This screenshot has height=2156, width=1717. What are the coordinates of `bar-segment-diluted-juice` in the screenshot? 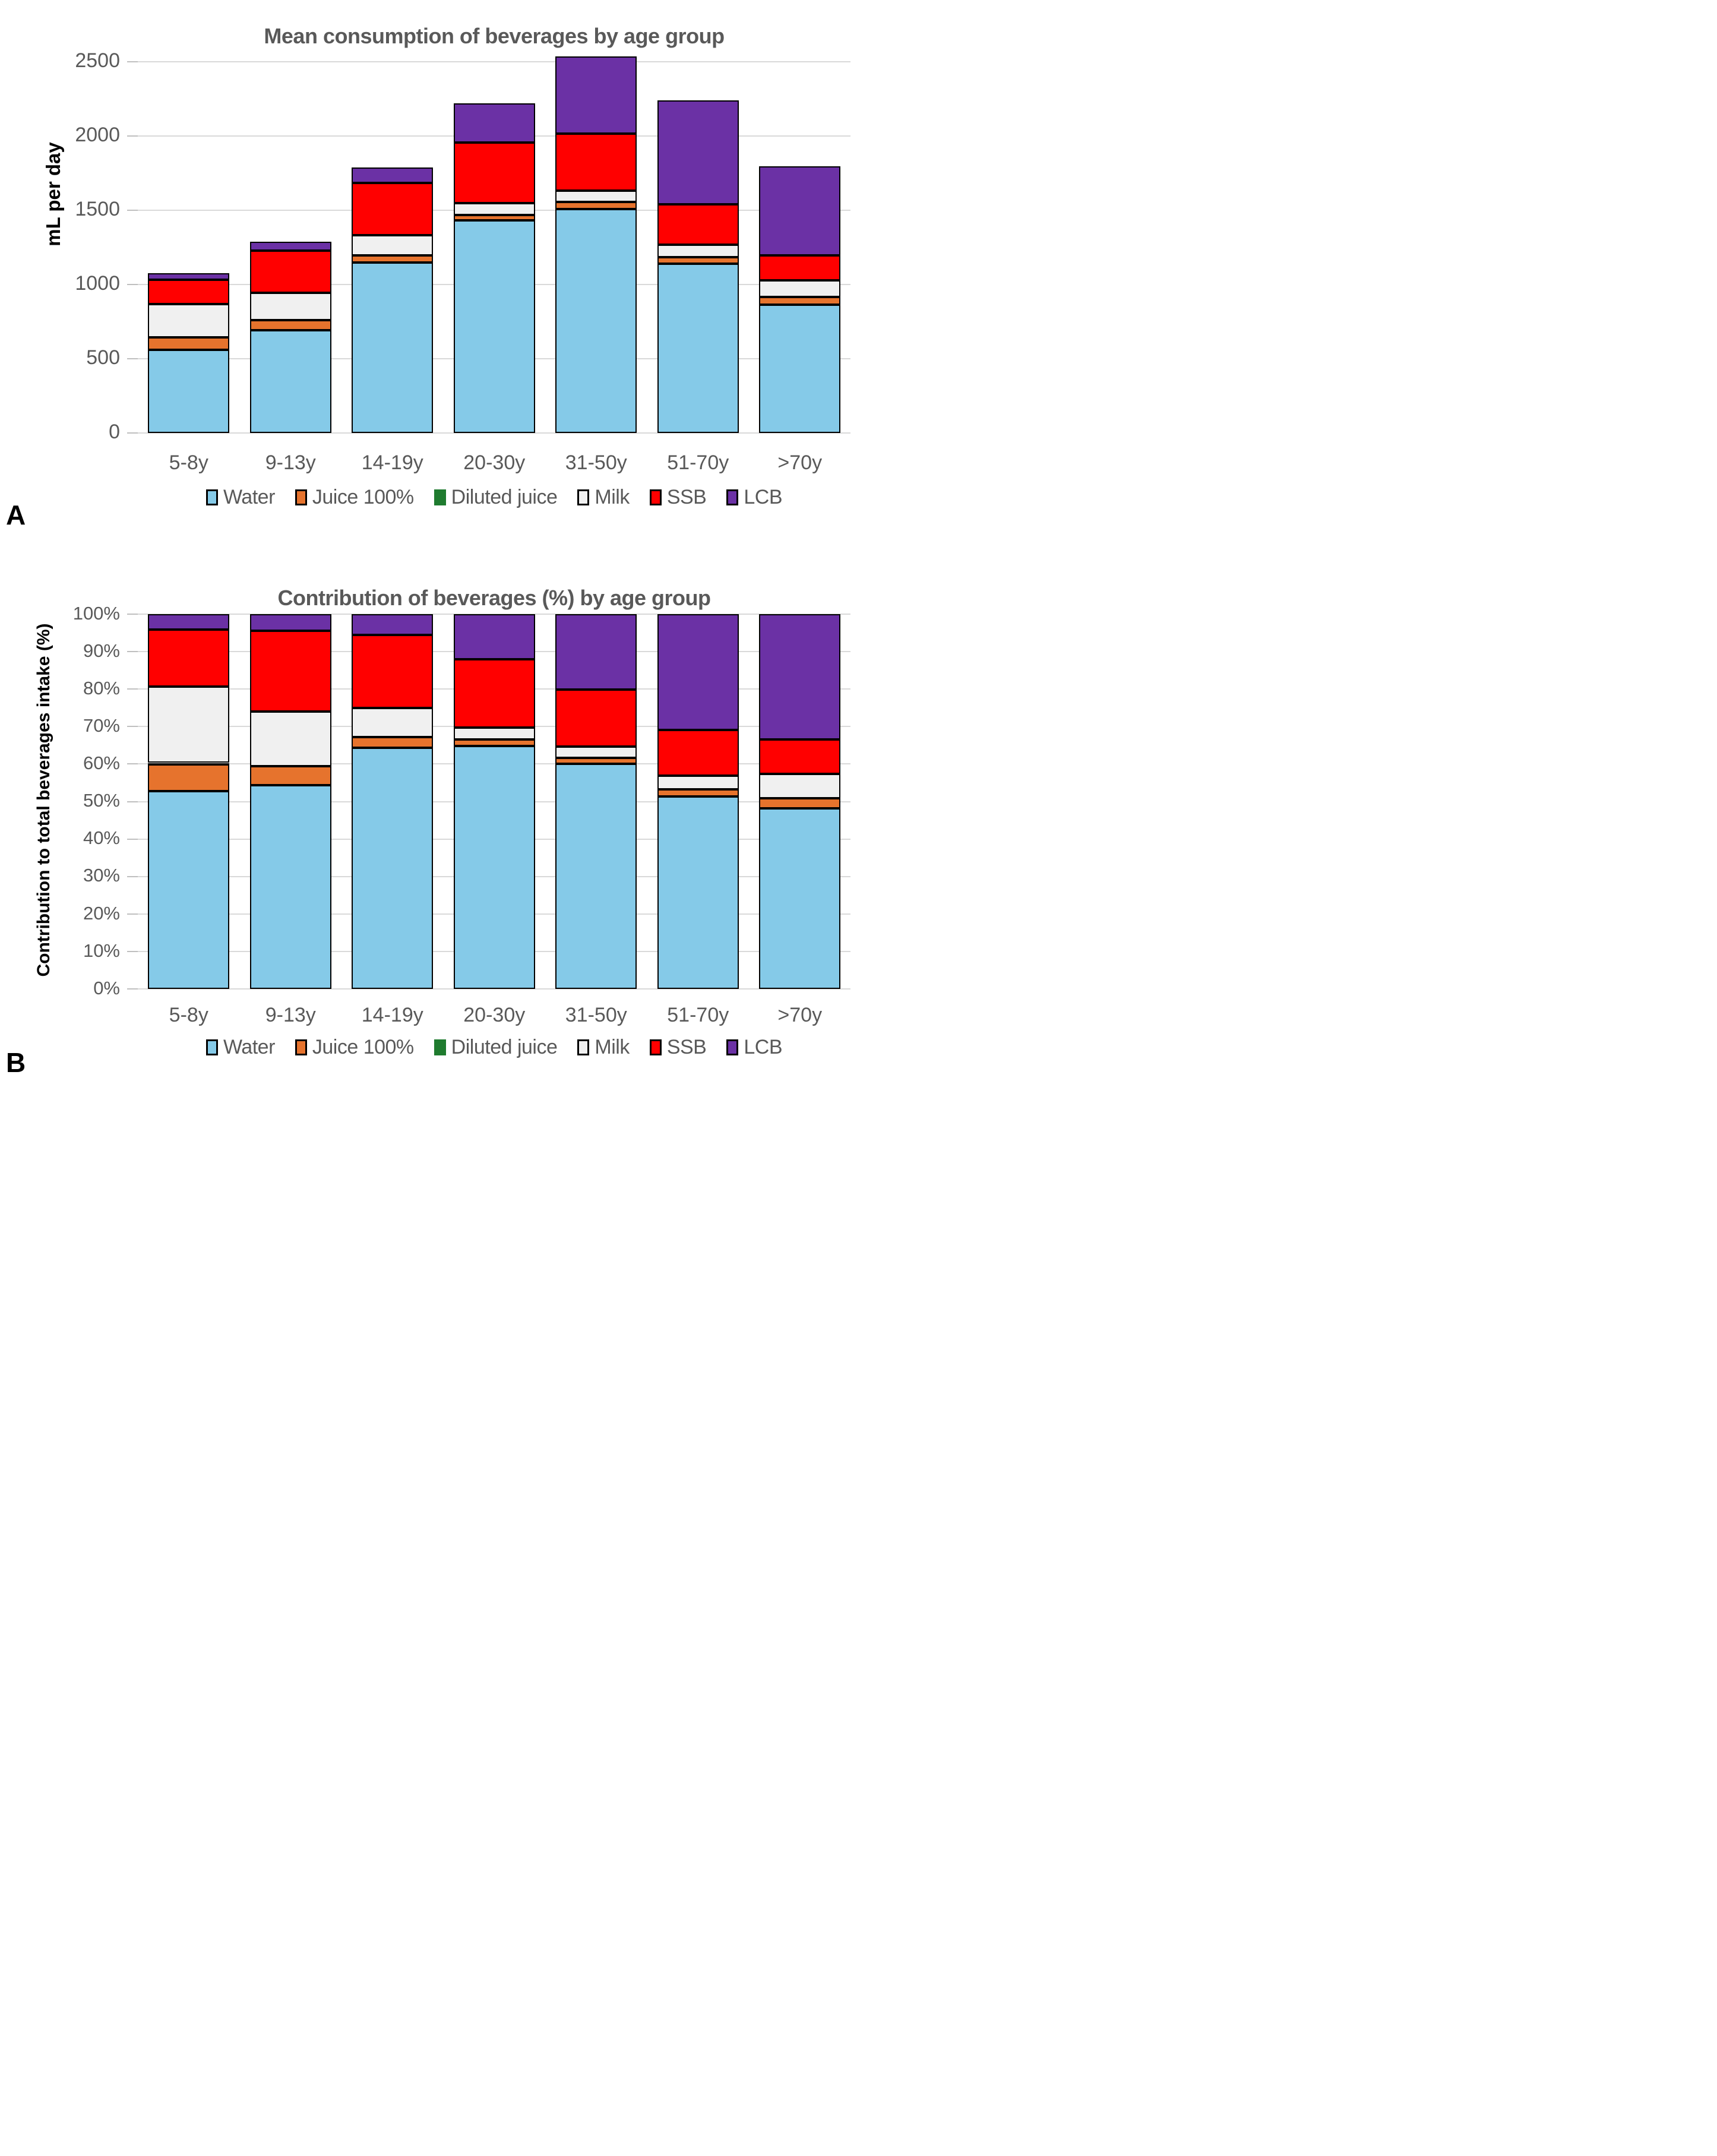 It's located at (189, 765).